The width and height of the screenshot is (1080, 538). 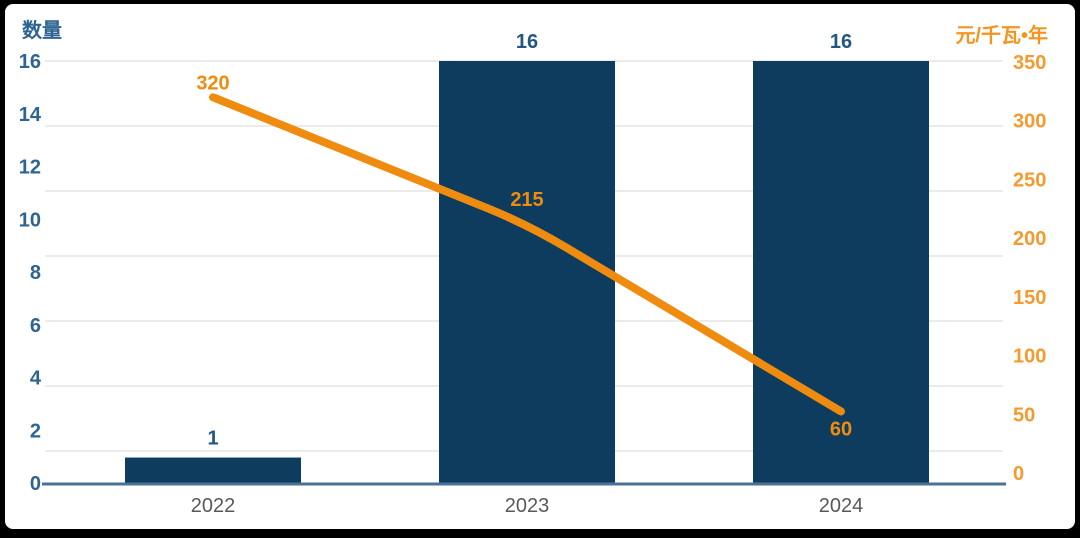 I want to click on right-axis-tick-label: 300, so click(x=1029, y=122).